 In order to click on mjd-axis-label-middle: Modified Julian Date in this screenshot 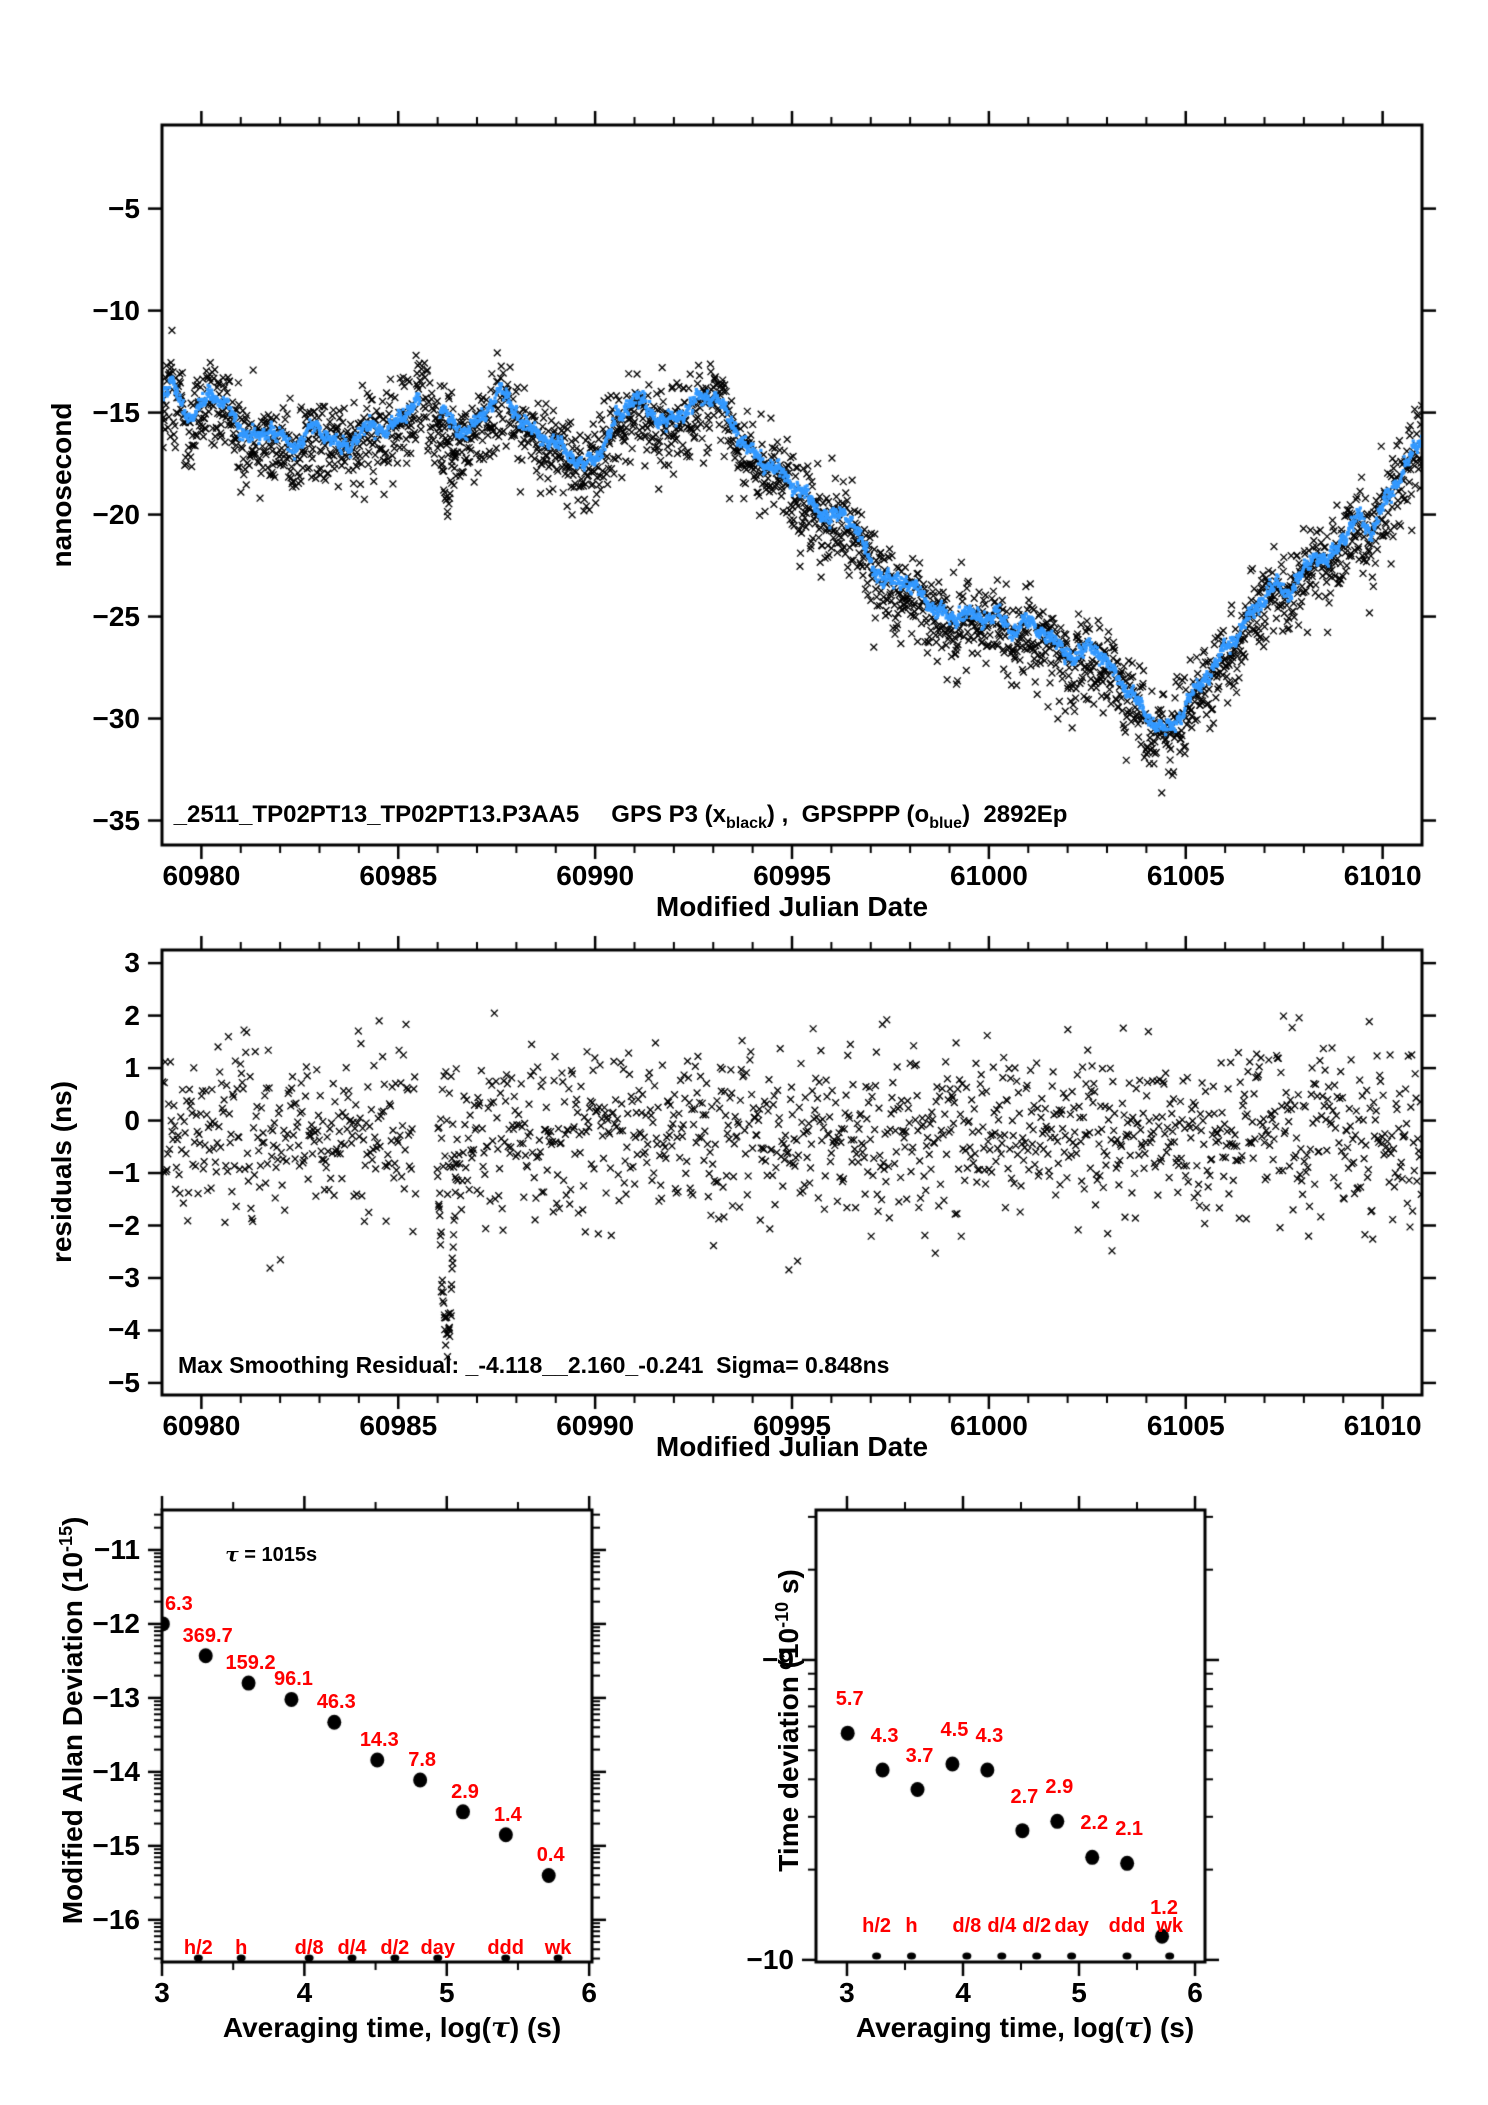, I will do `click(792, 1446)`.